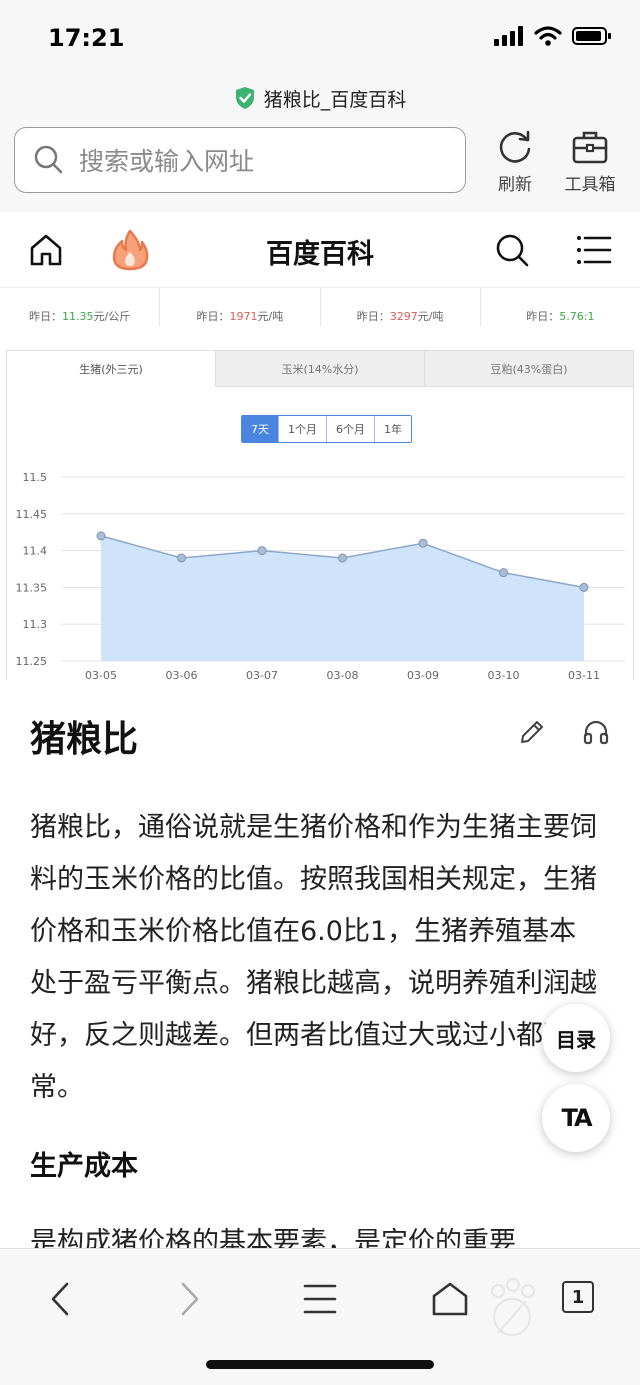  What do you see at coordinates (320, 254) in the screenshot?
I see `site-logo-text: 百度百科` at bounding box center [320, 254].